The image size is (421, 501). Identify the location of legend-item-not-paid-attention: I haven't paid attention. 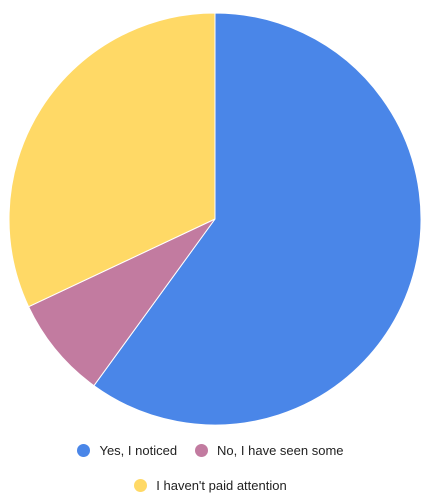
(210, 485).